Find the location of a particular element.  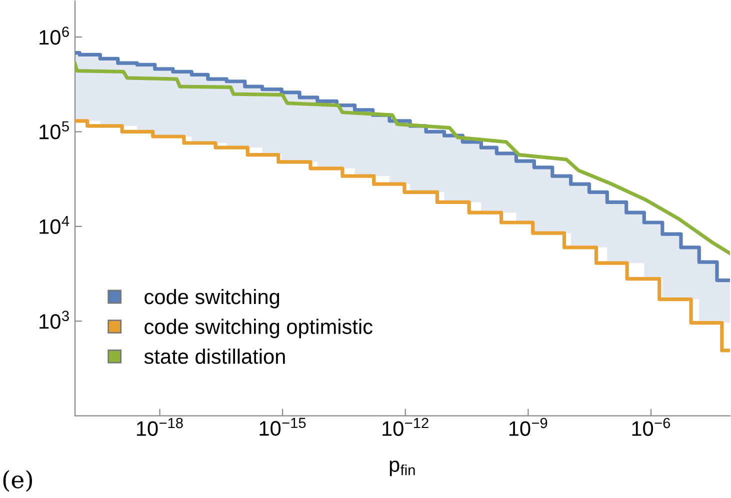

y-tick-label: 10$^{5}$ is located at coordinates (54, 130).